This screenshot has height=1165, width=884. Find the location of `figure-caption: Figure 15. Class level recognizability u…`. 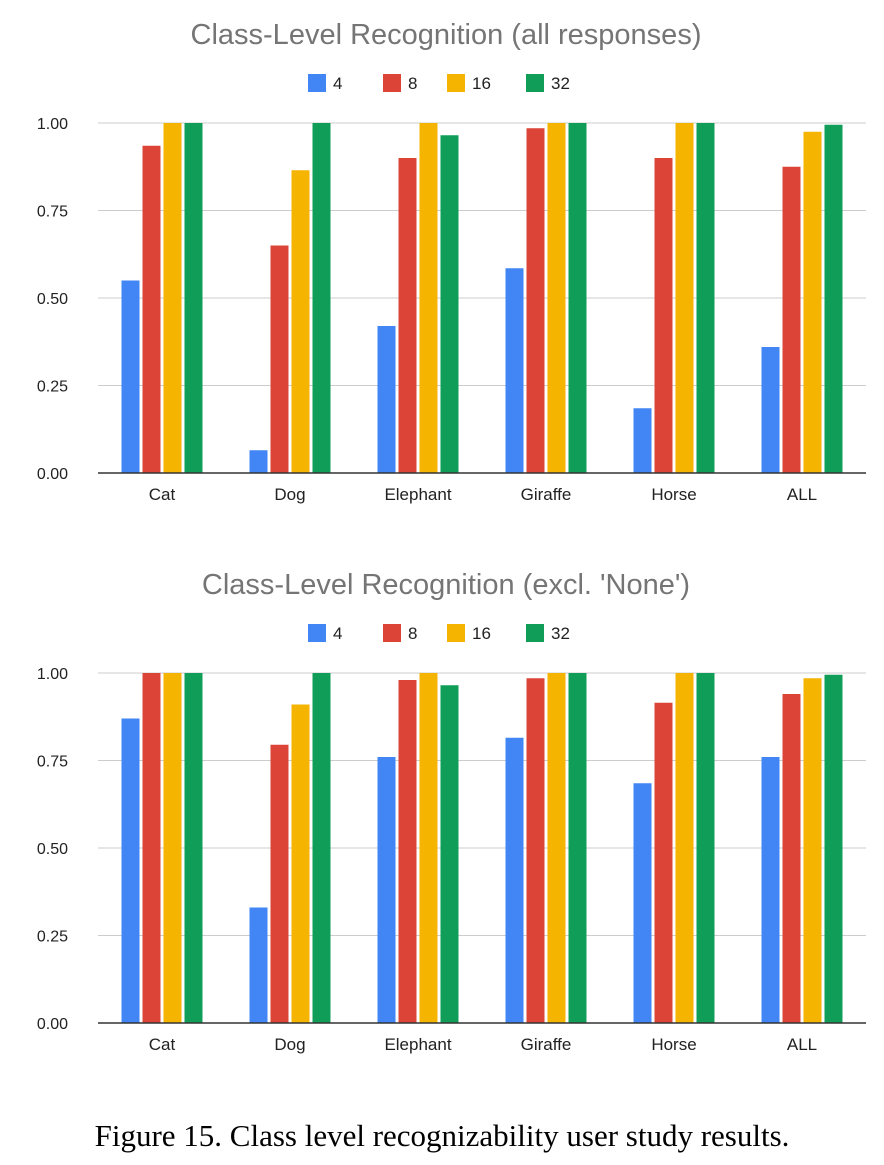

figure-caption: Figure 15. Class level recognizability u… is located at coordinates (442, 1135).